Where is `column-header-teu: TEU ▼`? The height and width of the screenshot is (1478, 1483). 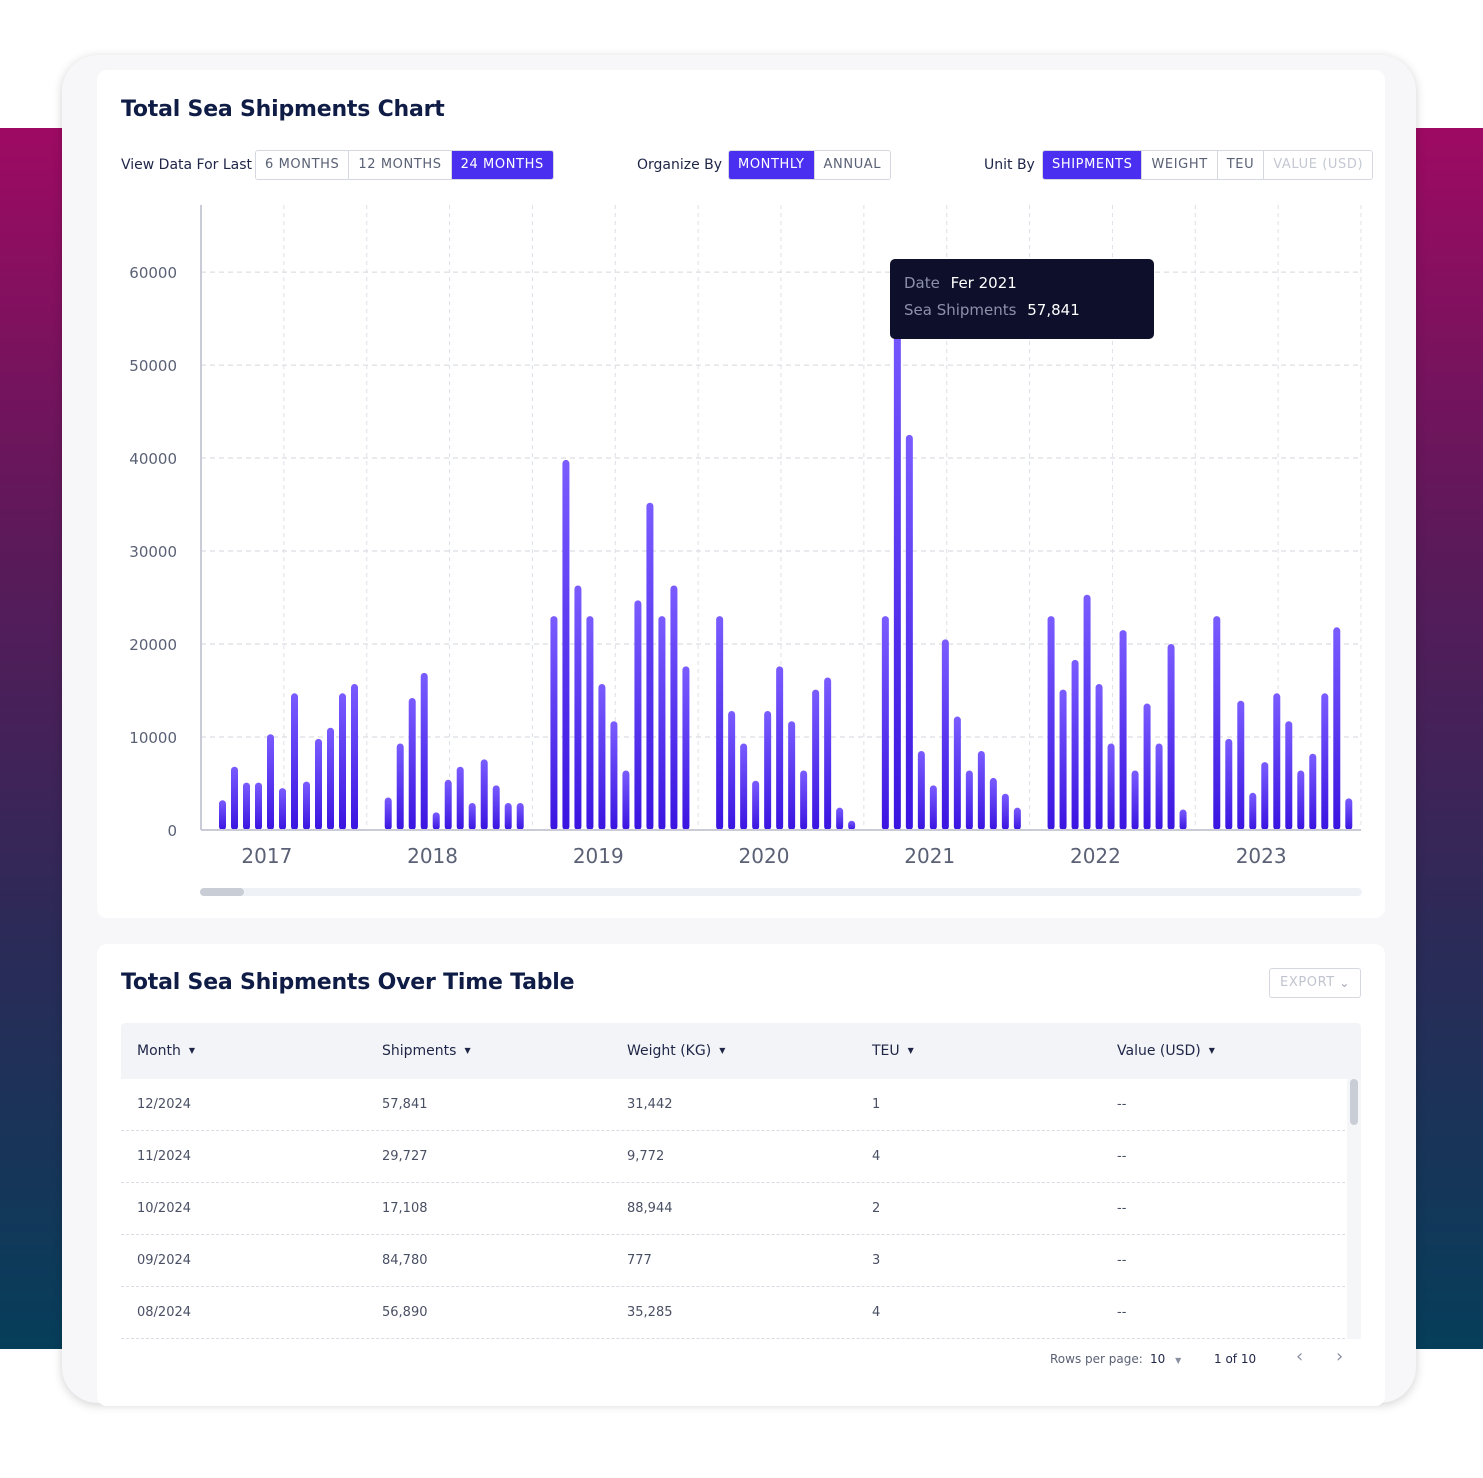
column-header-teu: TEU ▼ is located at coordinates (893, 1051).